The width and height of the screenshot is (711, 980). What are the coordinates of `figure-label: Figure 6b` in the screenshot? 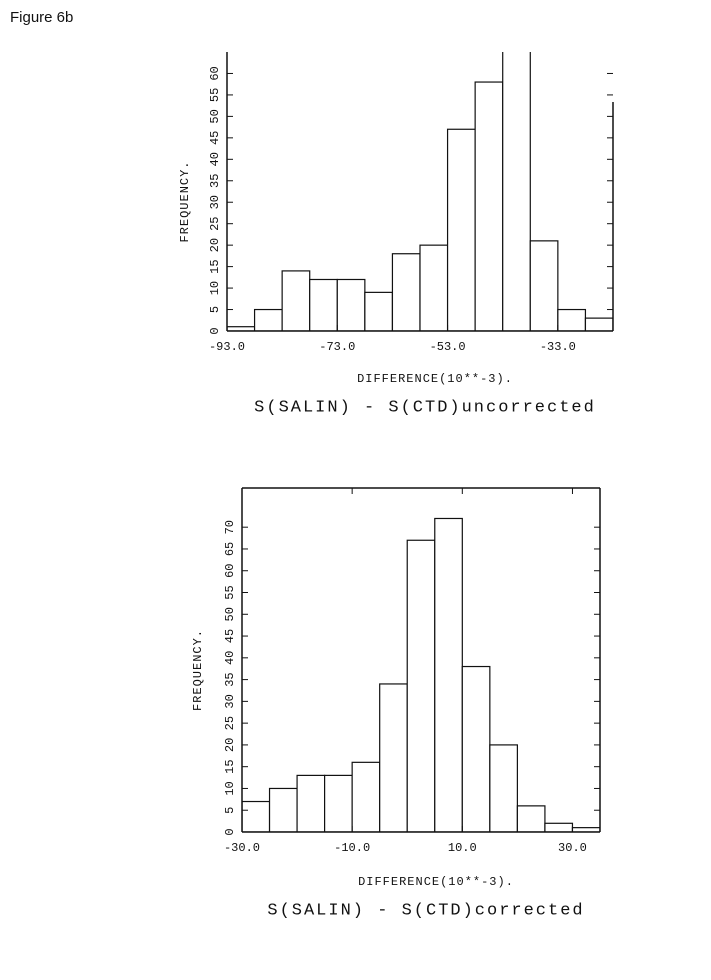 It's located at (41, 17).